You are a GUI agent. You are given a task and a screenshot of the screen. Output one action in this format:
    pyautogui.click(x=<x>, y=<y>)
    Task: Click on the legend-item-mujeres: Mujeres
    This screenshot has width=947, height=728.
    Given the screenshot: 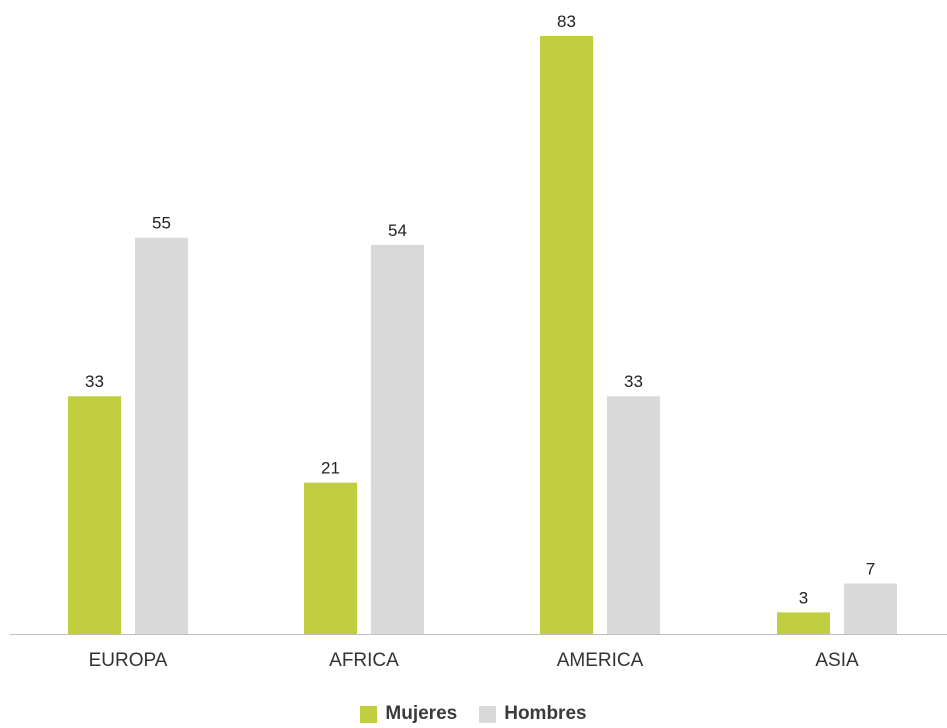 What is the action you would take?
    pyautogui.click(x=408, y=714)
    